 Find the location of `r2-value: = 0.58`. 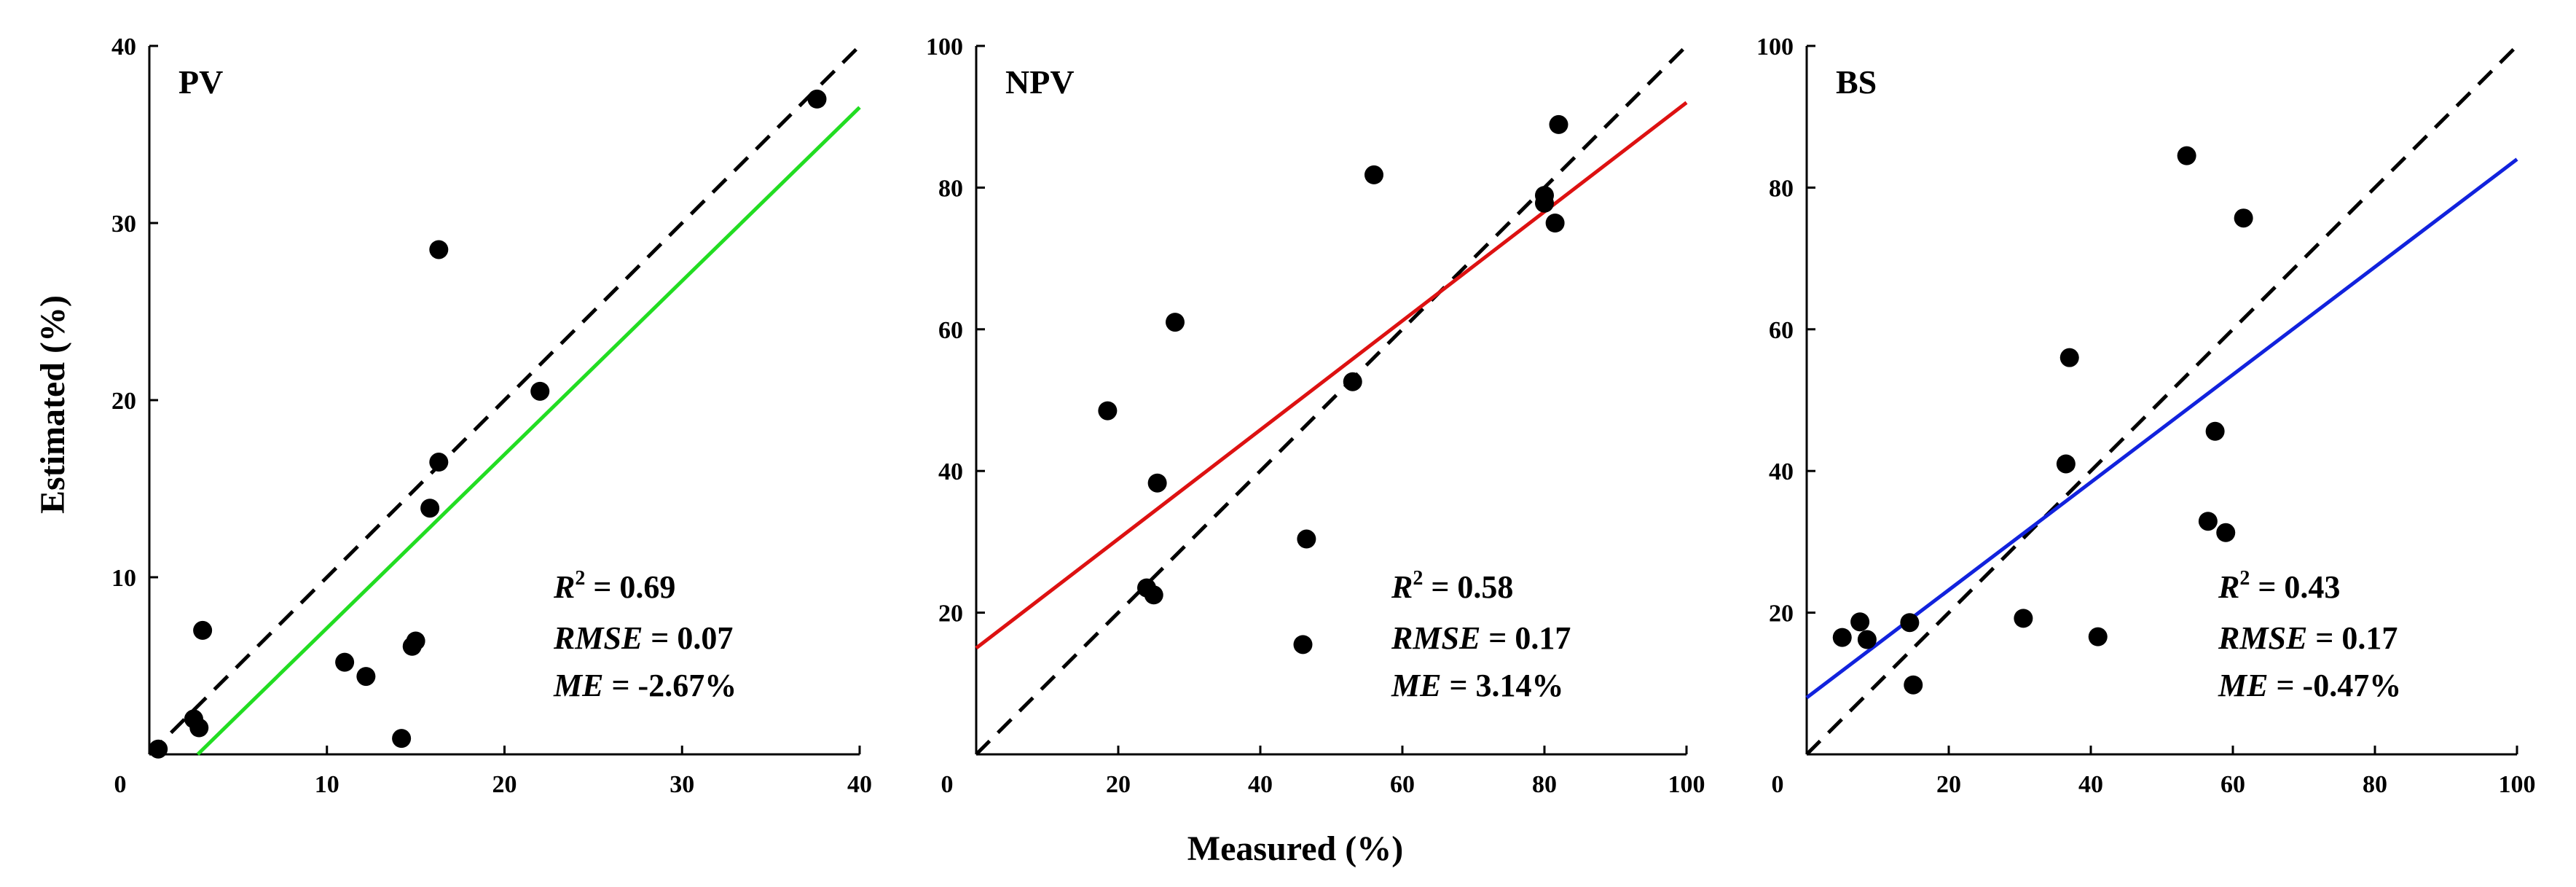

r2-value: = 0.58 is located at coordinates (1468, 587).